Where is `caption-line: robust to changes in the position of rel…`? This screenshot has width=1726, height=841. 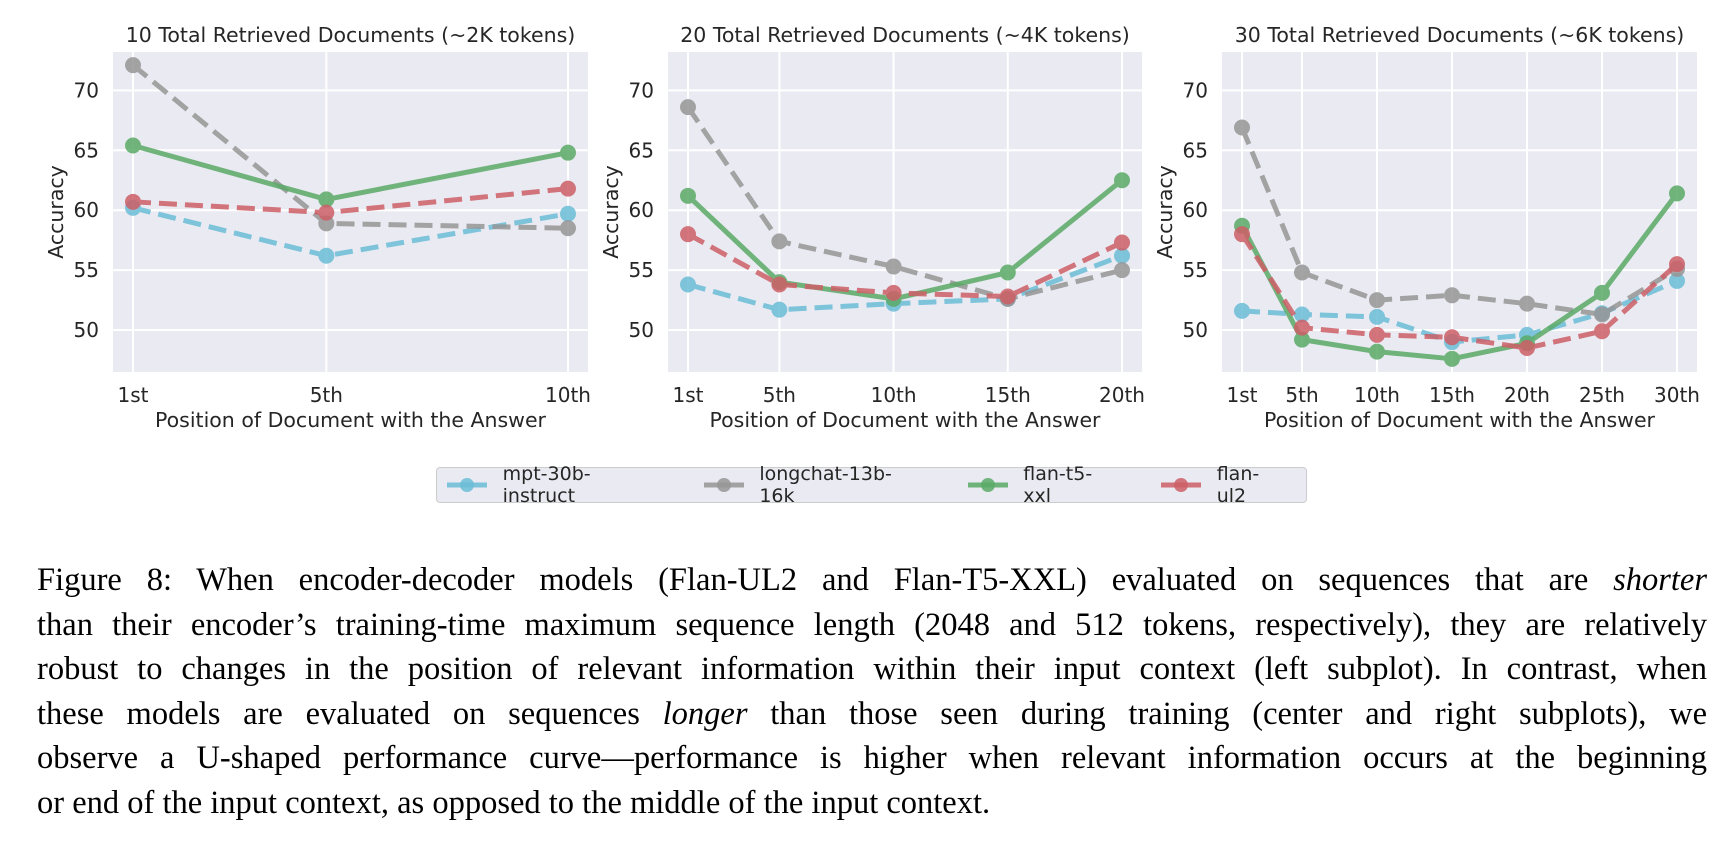 caption-line: robust to changes in the position of rel… is located at coordinates (872, 669).